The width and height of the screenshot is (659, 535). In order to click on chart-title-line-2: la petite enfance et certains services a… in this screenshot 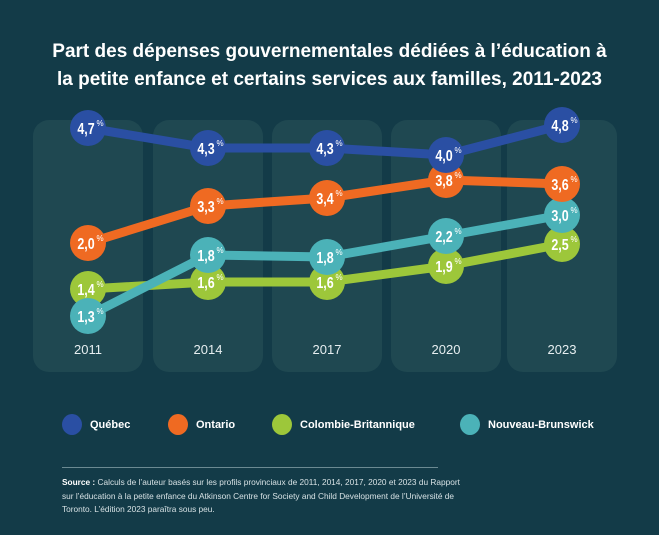, I will do `click(329, 79)`.